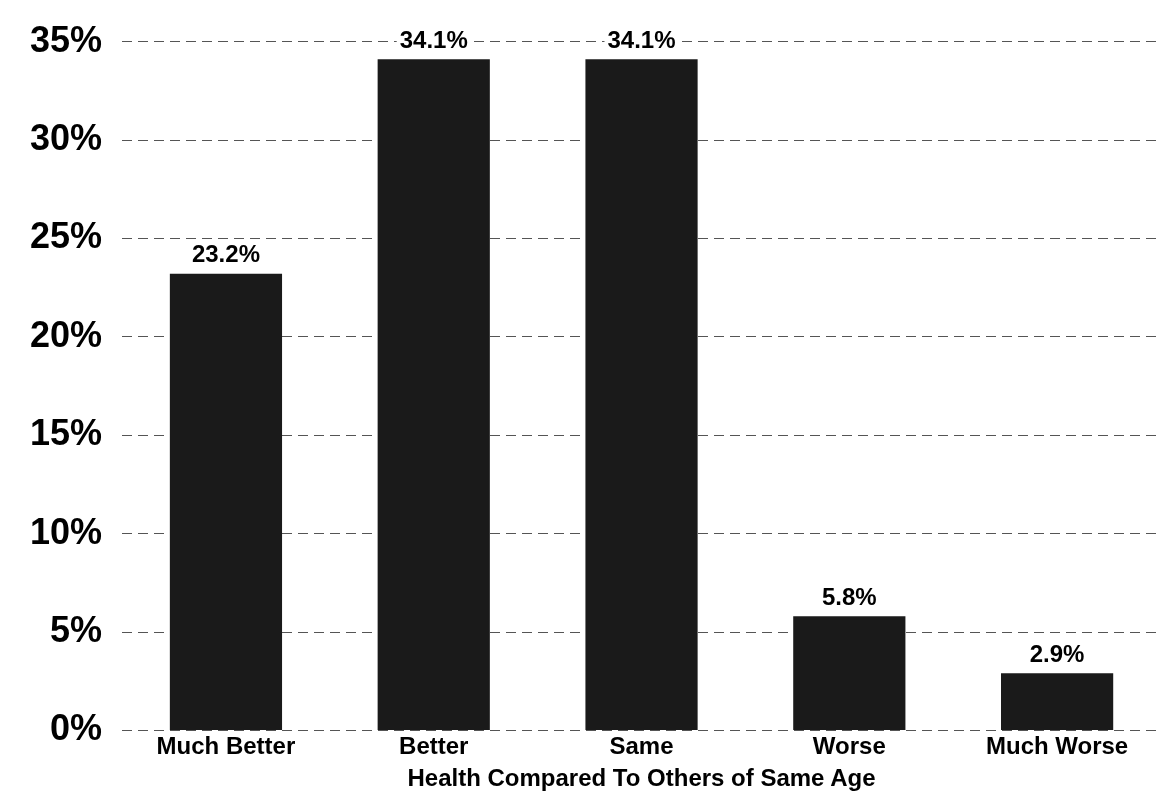  What do you see at coordinates (1057, 746) in the screenshot?
I see `x-tick-label: Much Worse` at bounding box center [1057, 746].